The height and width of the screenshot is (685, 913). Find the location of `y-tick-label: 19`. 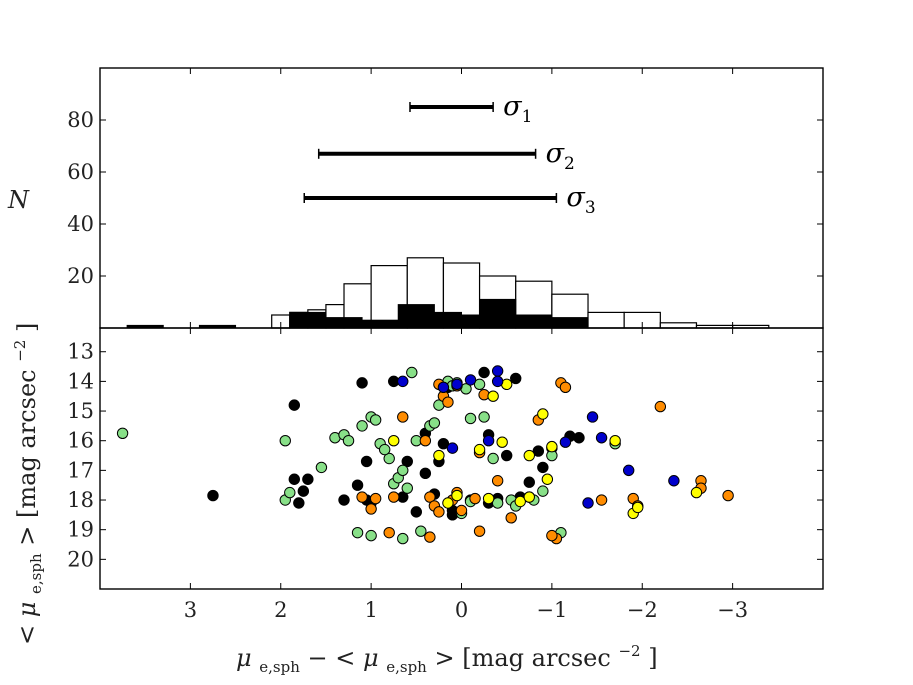

y-tick-label: 19 is located at coordinates (80, 530).